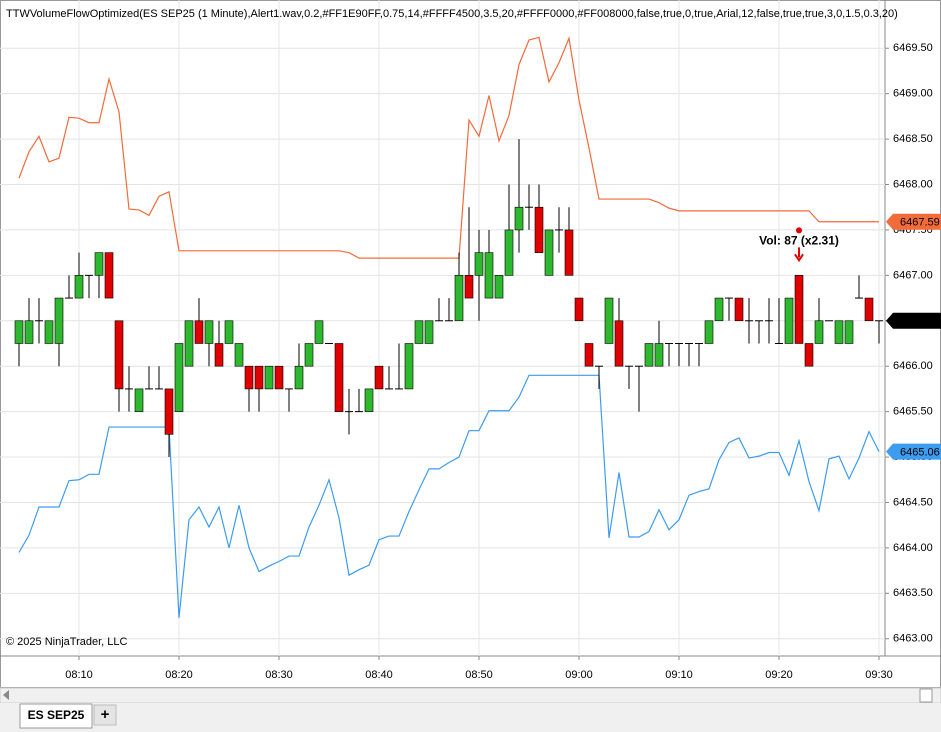  Describe the element at coordinates (179, 675) in the screenshot. I see `x-tick-label: 08:20` at that location.